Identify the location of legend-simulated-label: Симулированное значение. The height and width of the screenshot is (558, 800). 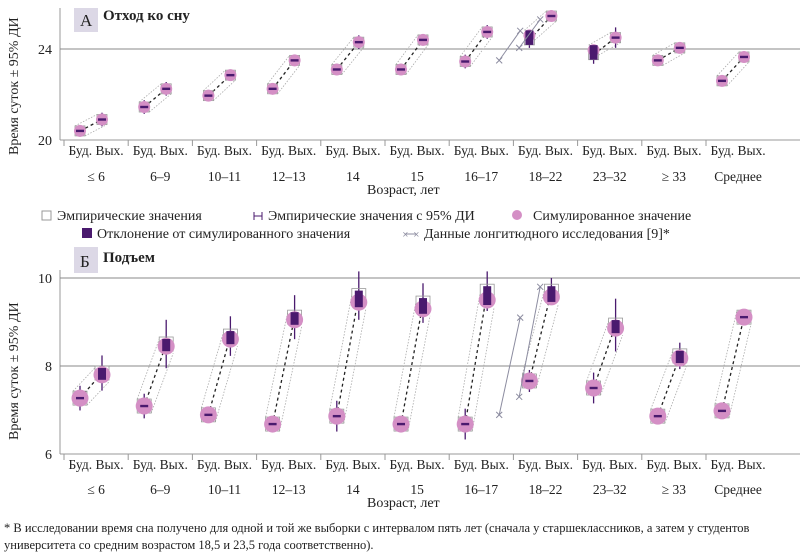
(612, 216).